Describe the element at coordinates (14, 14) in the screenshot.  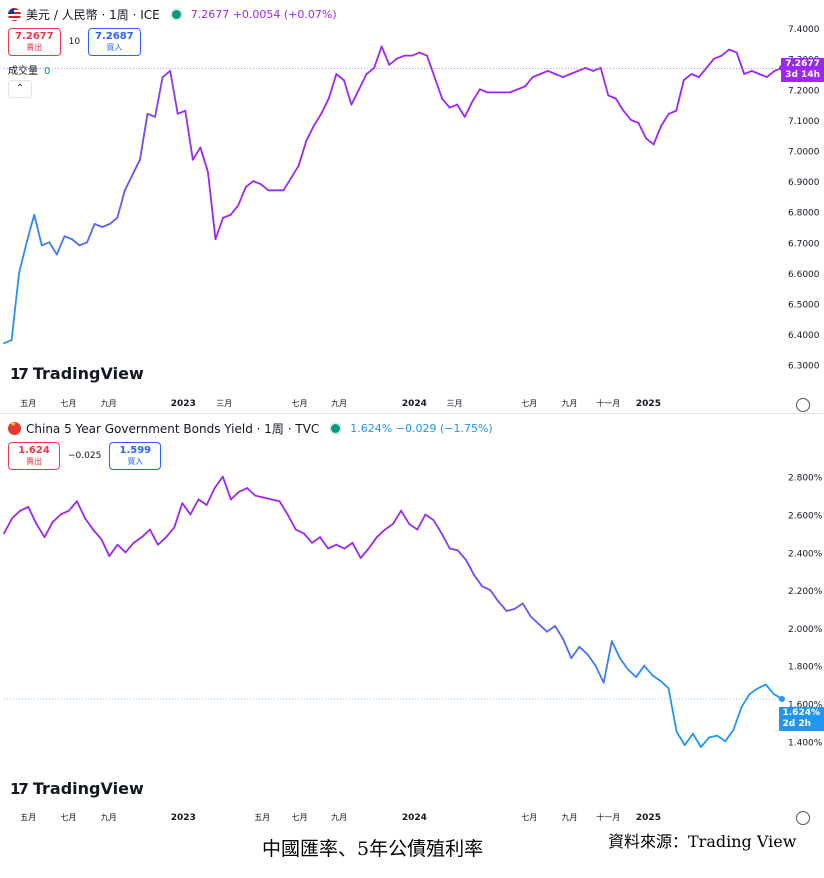
I see `us-flag-icon` at that location.